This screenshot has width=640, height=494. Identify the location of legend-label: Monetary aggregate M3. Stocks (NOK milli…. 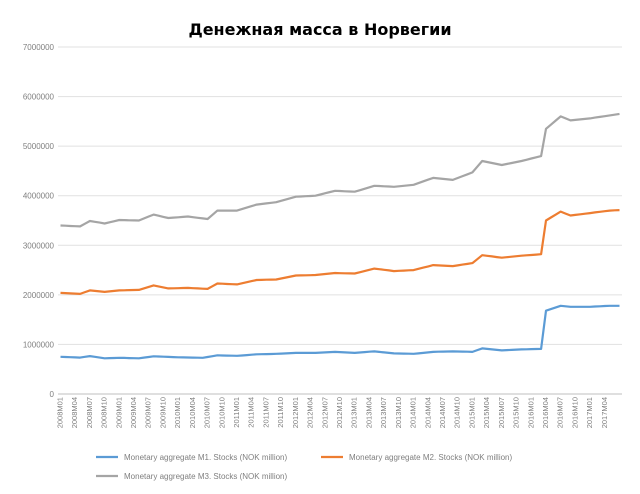
(206, 476).